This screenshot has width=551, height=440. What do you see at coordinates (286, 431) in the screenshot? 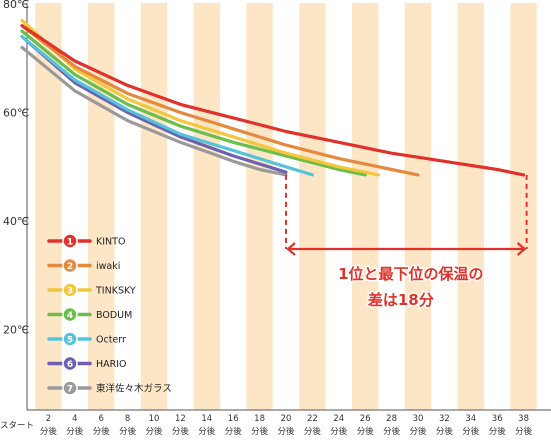
I see `x-tick-unit-20: 分後` at bounding box center [286, 431].